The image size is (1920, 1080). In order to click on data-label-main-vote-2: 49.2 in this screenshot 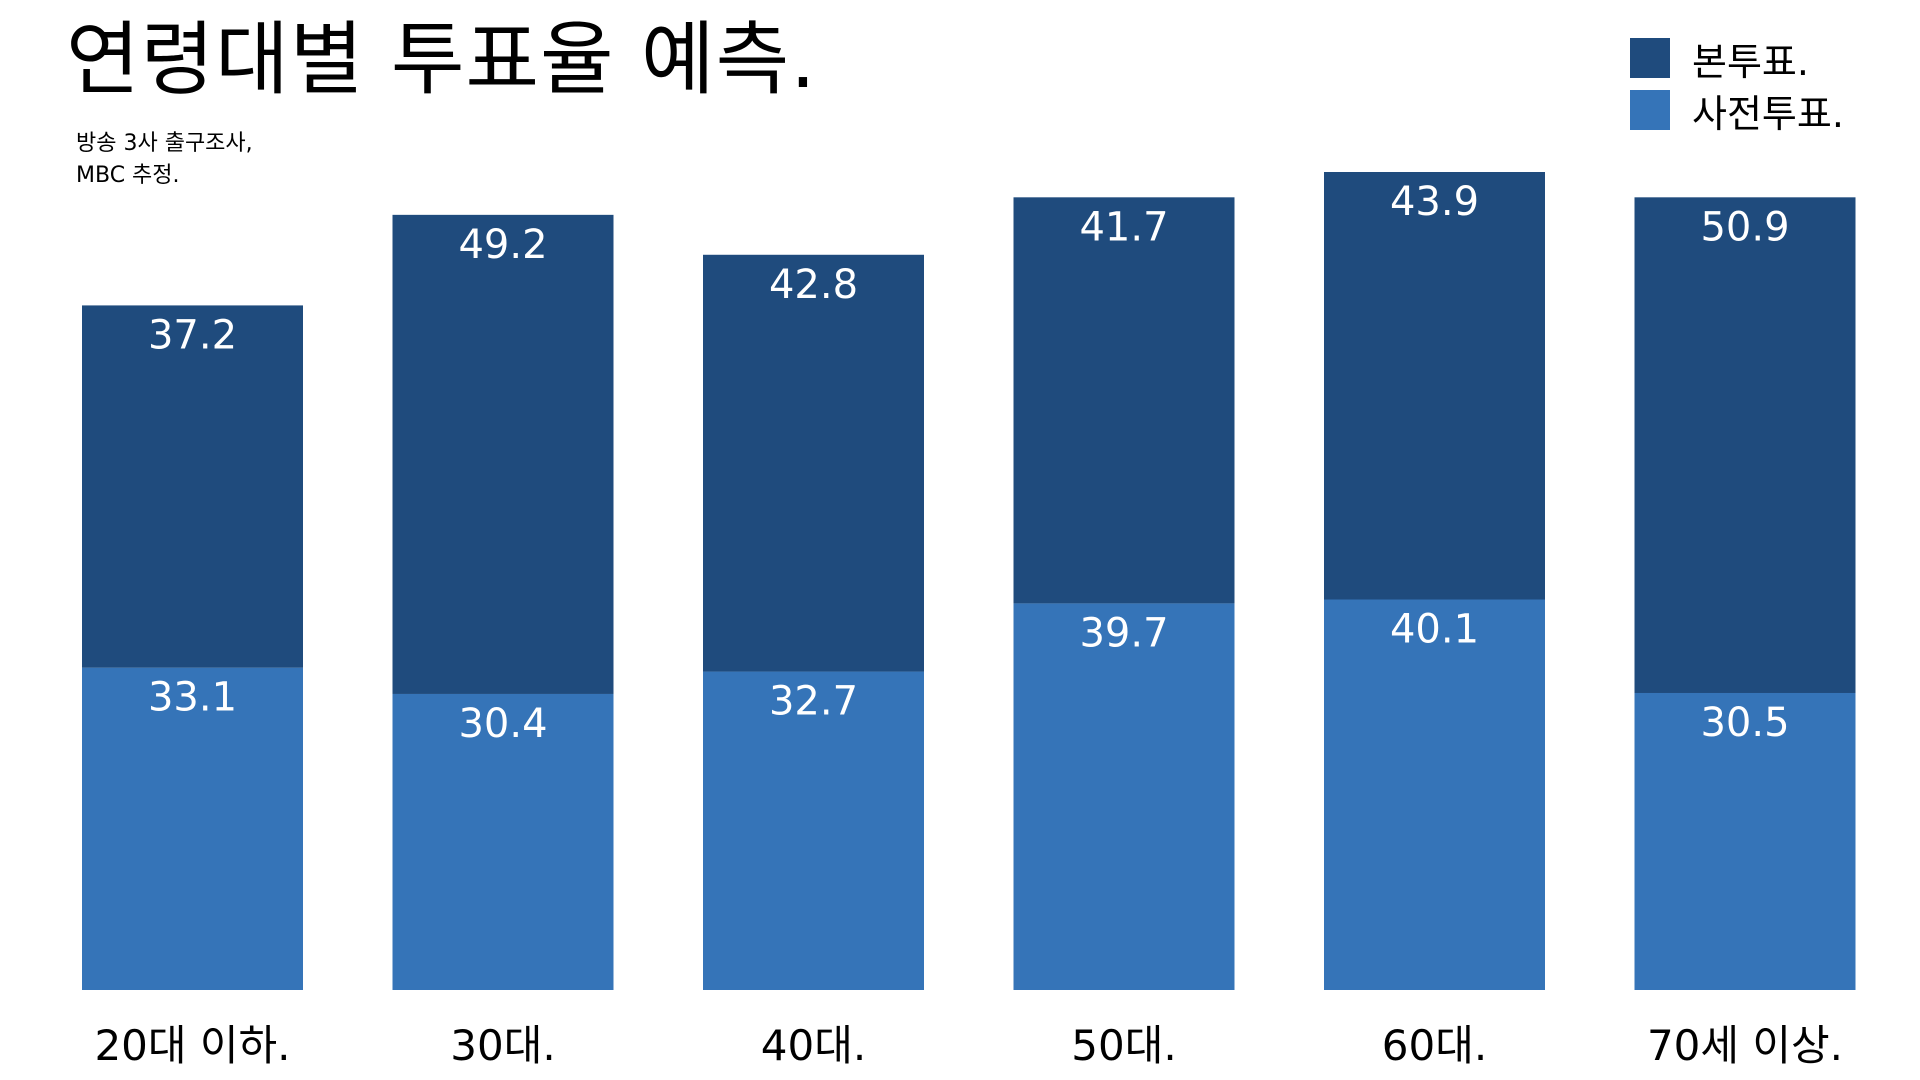, I will do `click(502, 245)`.